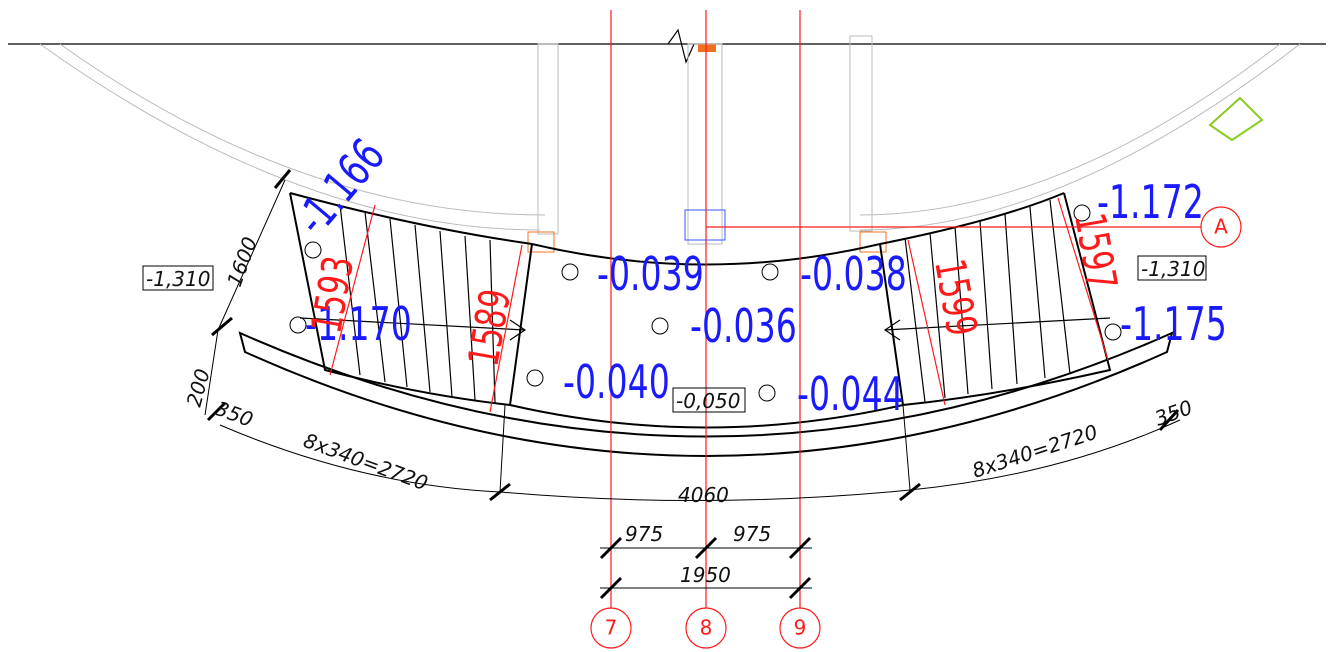 Image resolution: width=1334 pixels, height=652 pixels. What do you see at coordinates (850, 395) in the screenshot?
I see `elevation: -0.044` at bounding box center [850, 395].